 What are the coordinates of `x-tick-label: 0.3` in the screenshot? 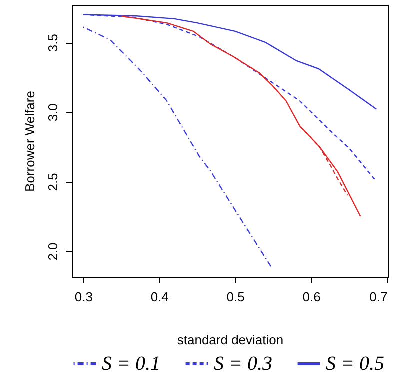 It's located at (83, 297).